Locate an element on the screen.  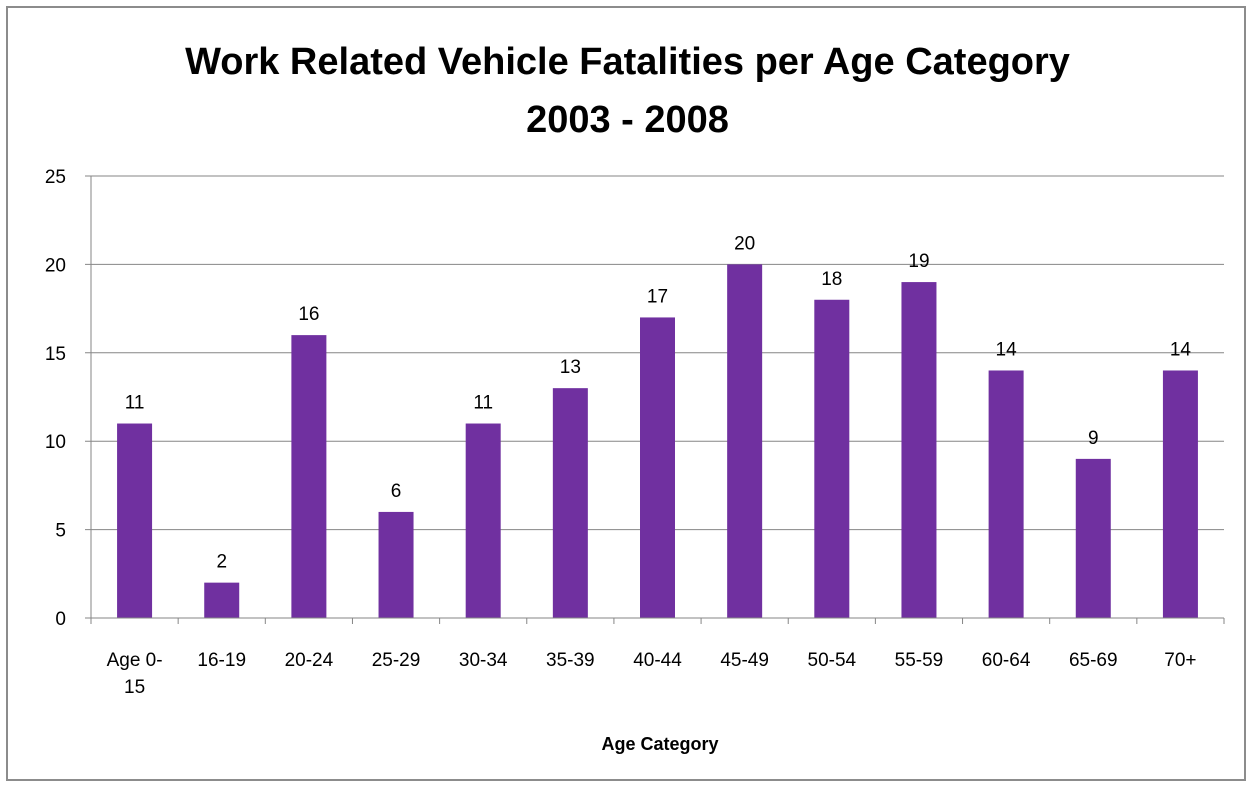
data-label: 17 is located at coordinates (657, 296).